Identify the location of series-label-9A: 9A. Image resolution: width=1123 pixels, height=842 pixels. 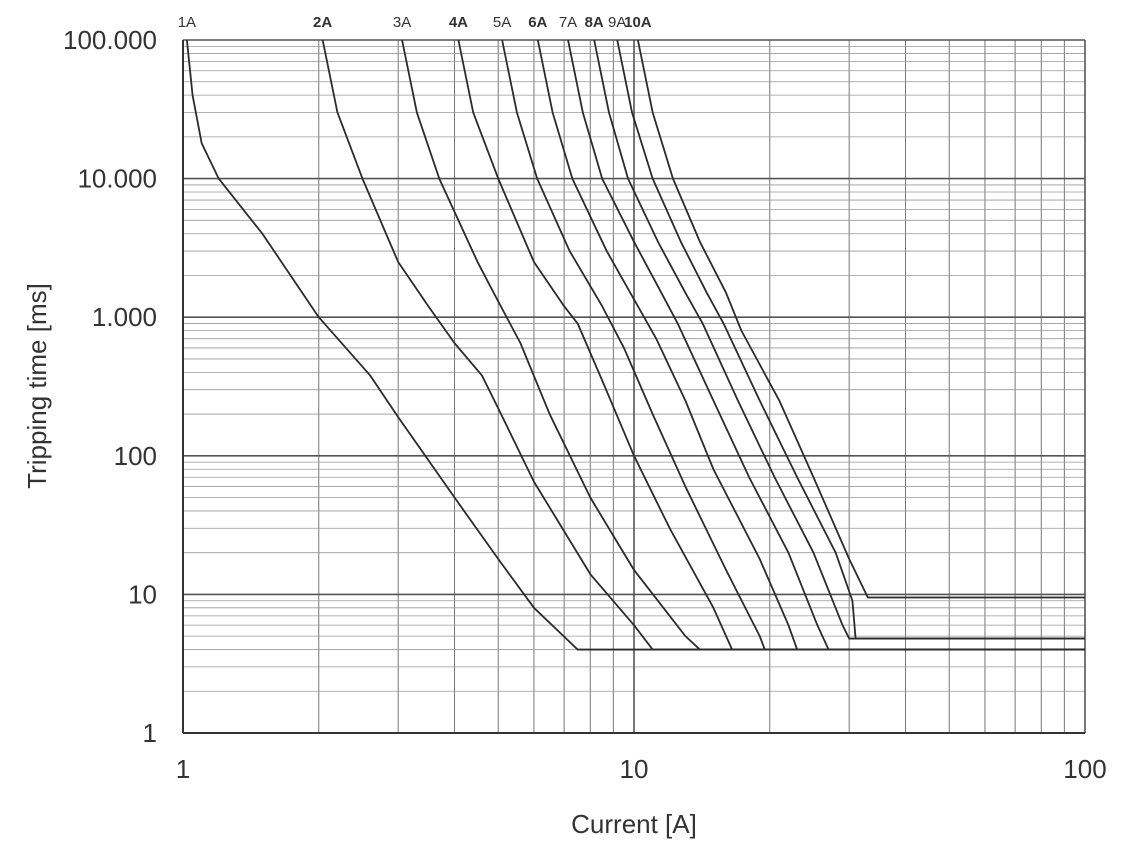
(617, 22).